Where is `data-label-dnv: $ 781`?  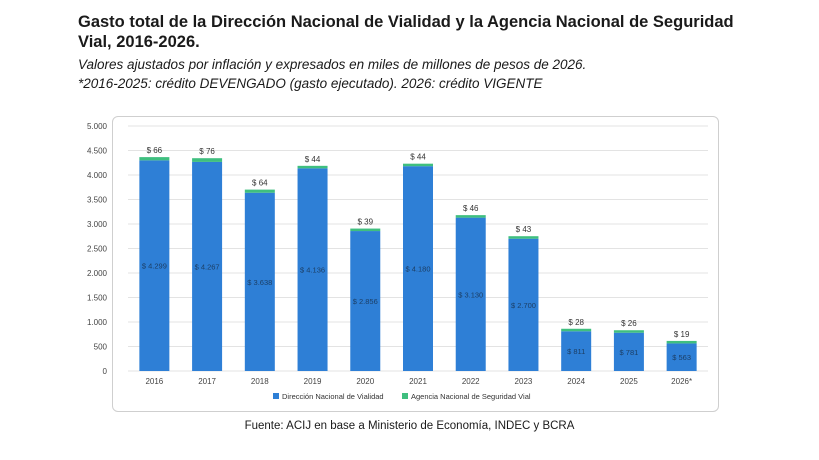 data-label-dnv: $ 781 is located at coordinates (629, 352).